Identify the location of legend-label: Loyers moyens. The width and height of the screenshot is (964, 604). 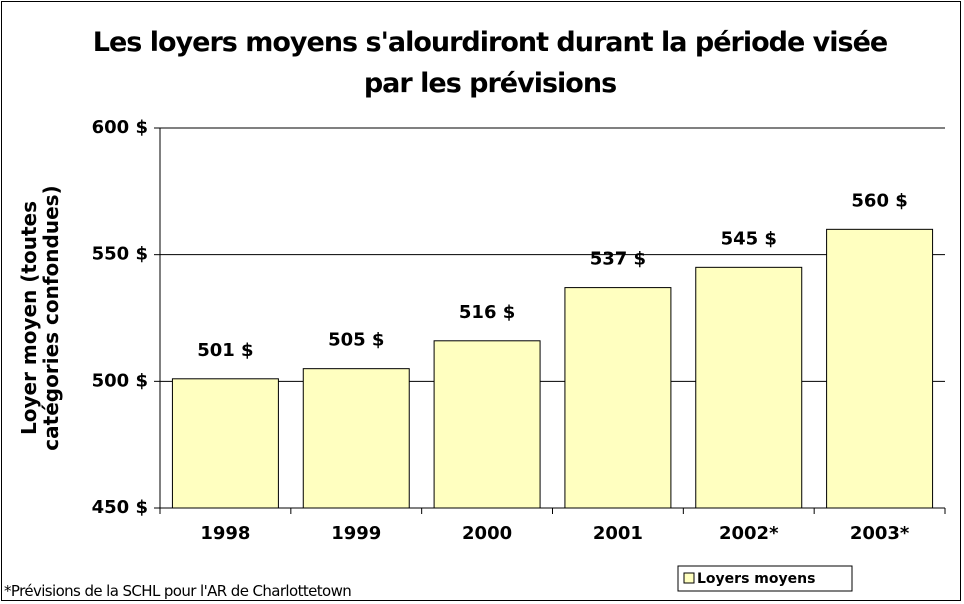
(756, 579).